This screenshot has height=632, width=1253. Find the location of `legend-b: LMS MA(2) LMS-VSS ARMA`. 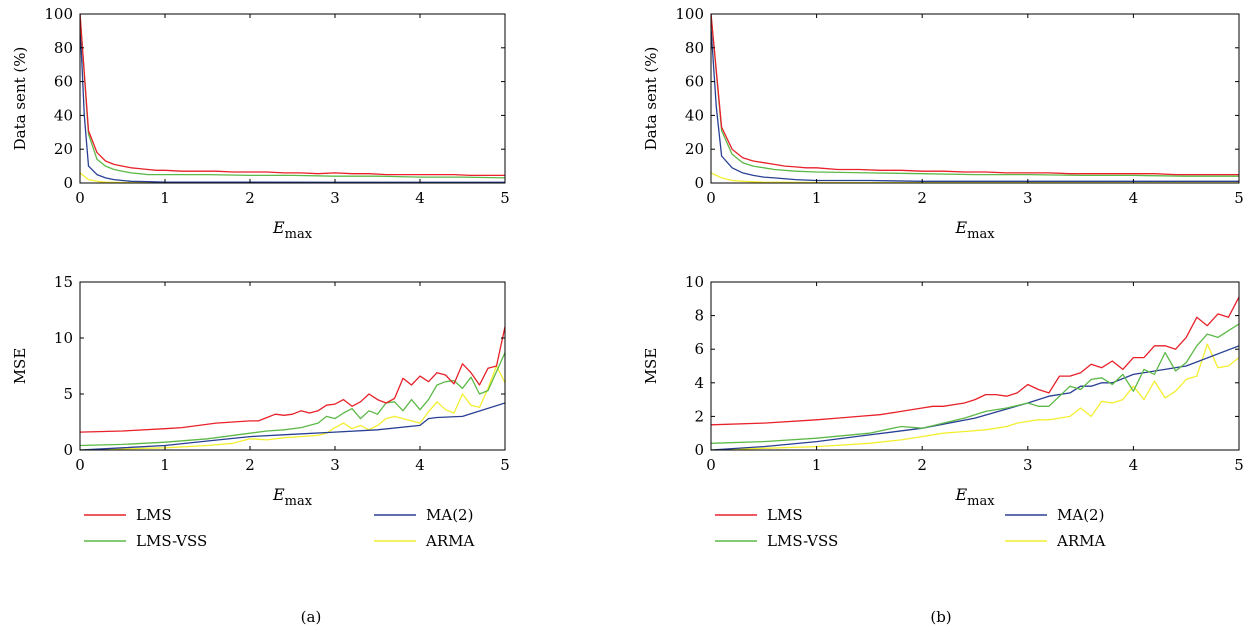

legend-b: LMS MA(2) LMS-VSS ARMA is located at coordinates (910, 528).